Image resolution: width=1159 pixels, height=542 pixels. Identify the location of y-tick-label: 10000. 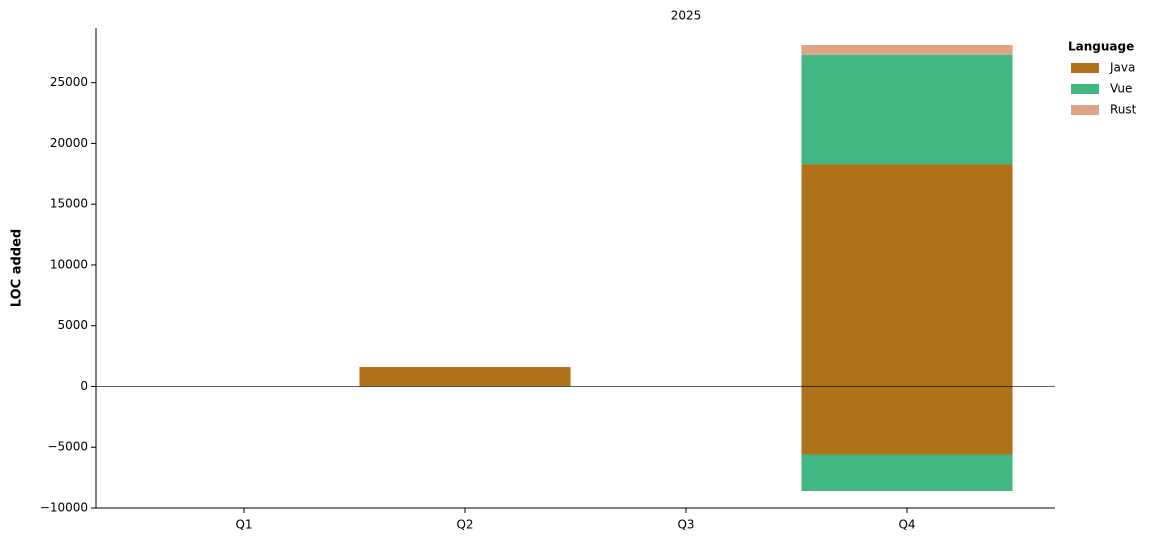
(69, 264).